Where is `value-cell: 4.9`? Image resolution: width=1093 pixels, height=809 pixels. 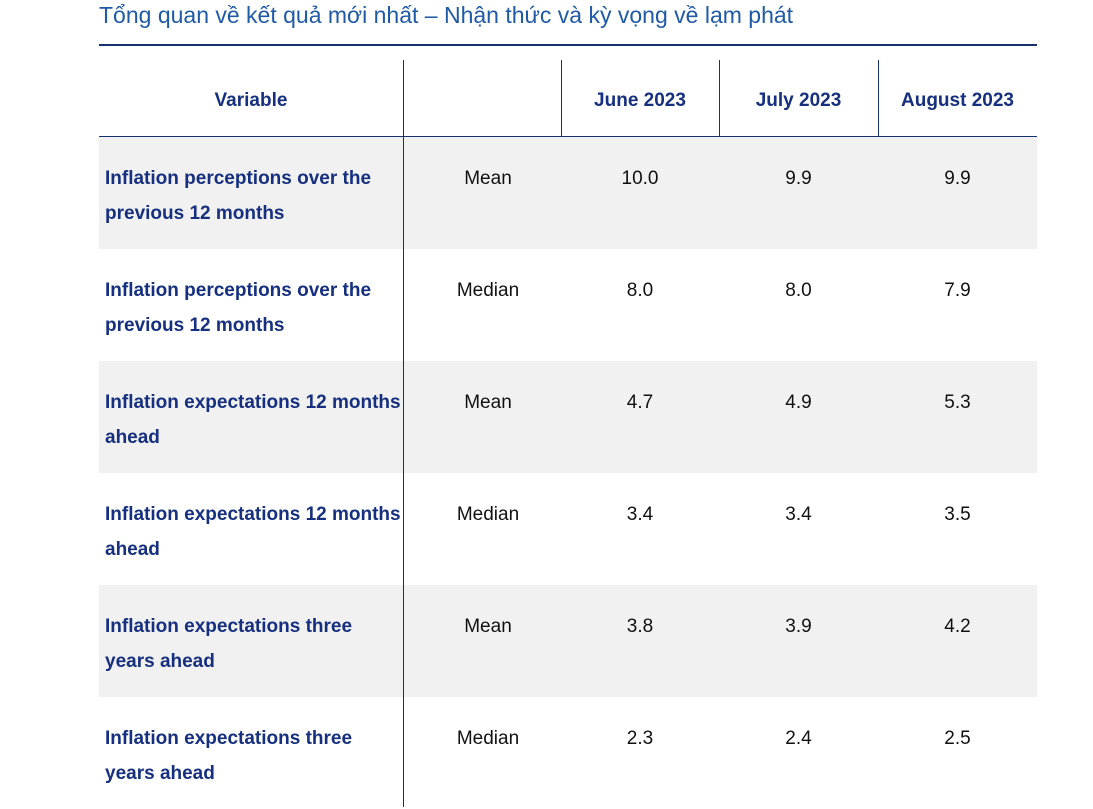 value-cell: 4.9 is located at coordinates (798, 402).